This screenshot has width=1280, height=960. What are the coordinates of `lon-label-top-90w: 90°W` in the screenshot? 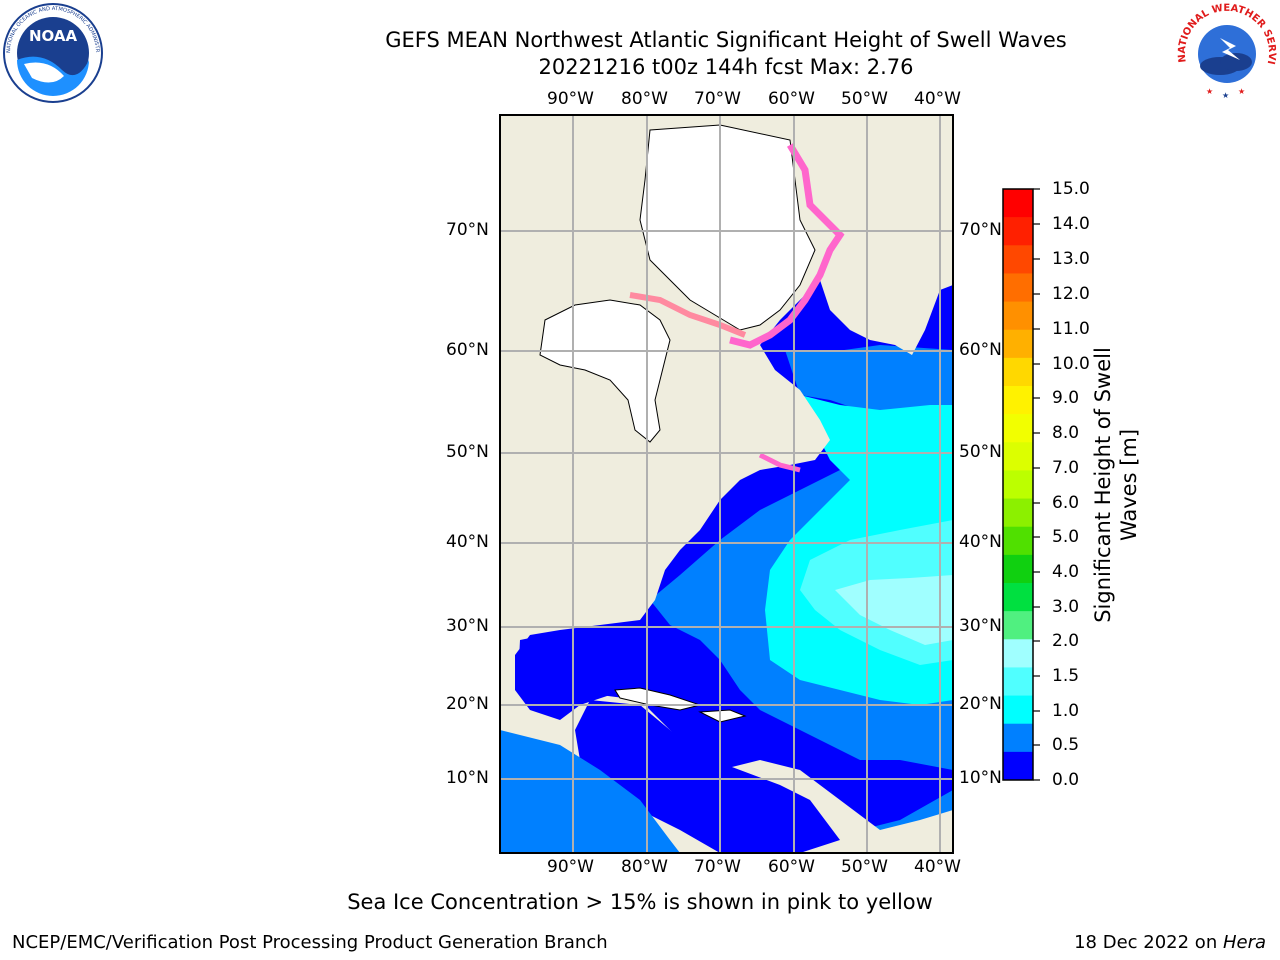 It's located at (570, 99).